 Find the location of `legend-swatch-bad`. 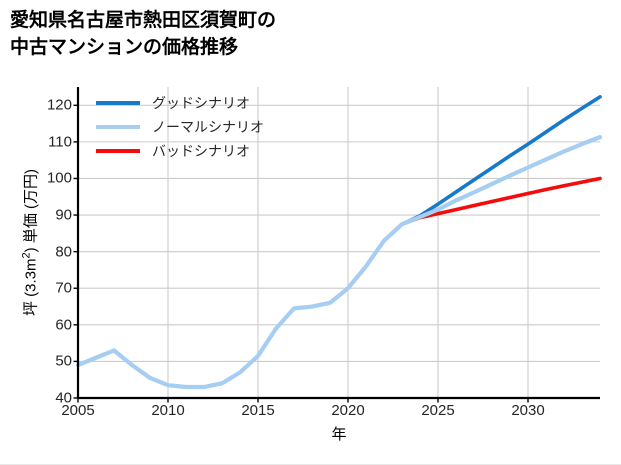

legend-swatch-bad is located at coordinates (118, 151).